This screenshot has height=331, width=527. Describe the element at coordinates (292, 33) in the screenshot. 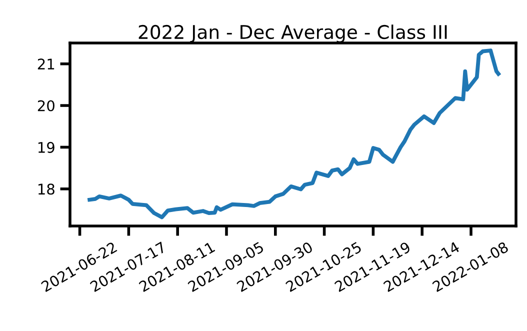

I see `chart-title: 2022 Jan - Dec Average - Class III` at that location.